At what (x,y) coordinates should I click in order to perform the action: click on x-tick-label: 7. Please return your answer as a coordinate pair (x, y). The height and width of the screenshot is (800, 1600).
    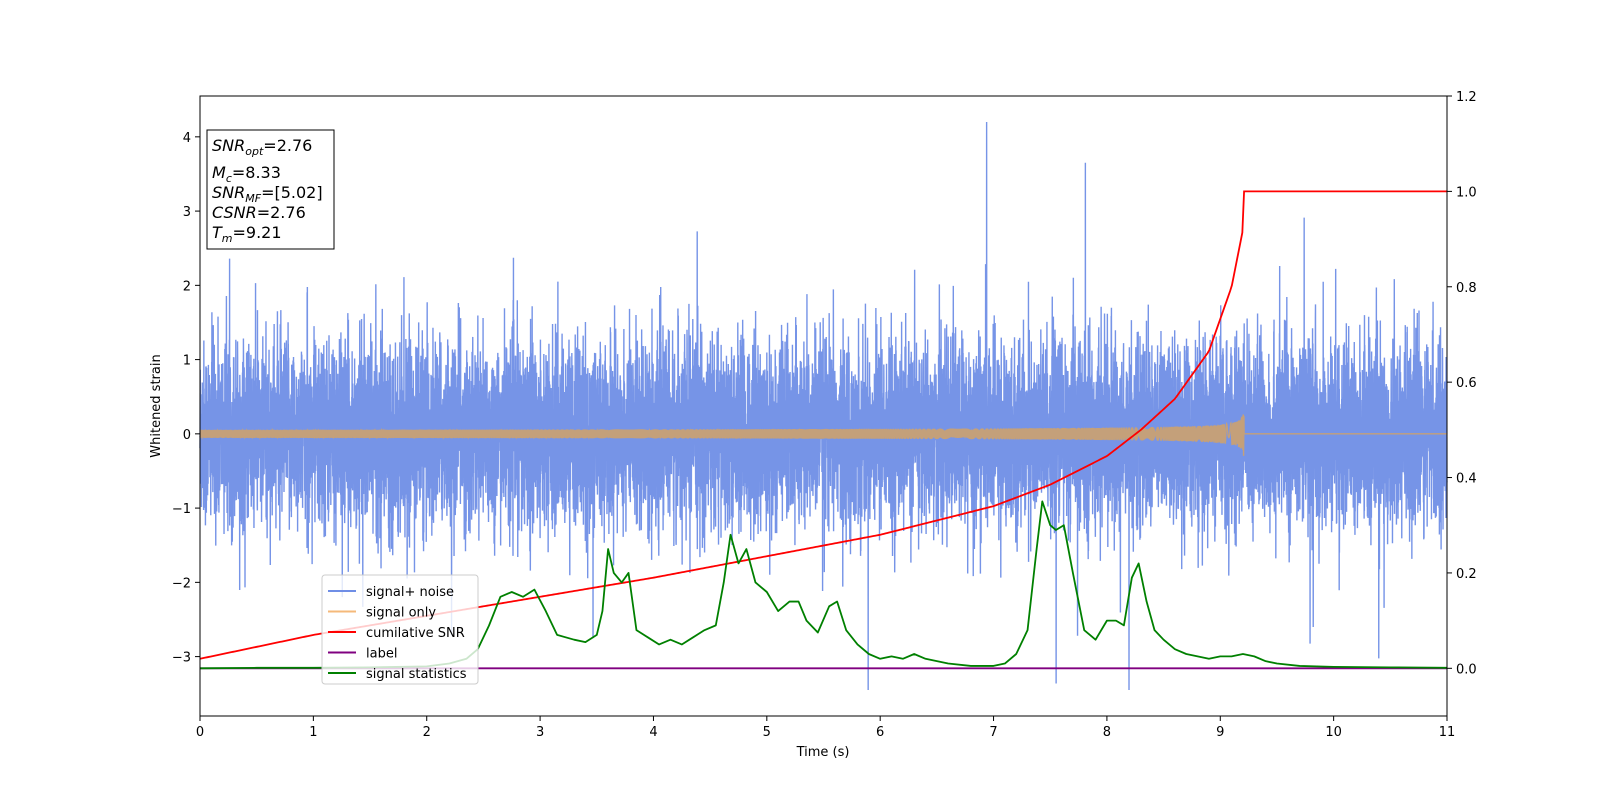
    Looking at the image, I should click on (993, 732).